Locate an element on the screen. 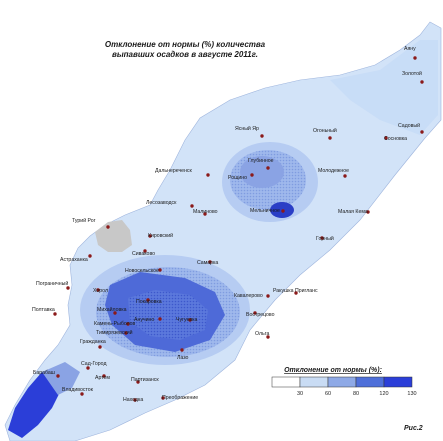  station-label: Аяну is located at coordinates (410, 49).